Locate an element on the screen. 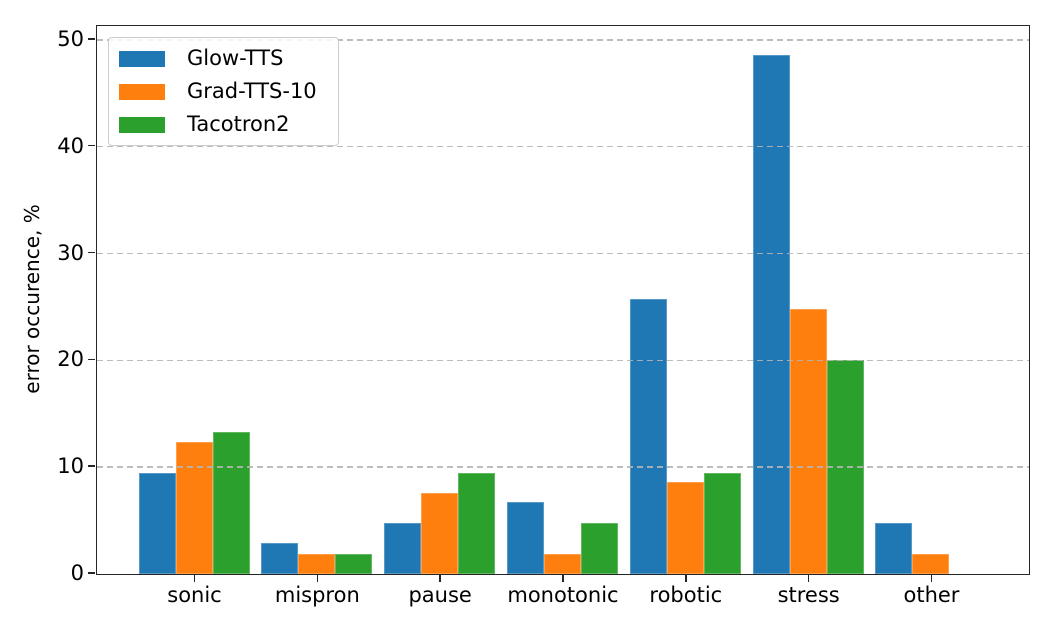 The image size is (1037, 627). legend-entry-grad-tts-10: Grad-TTS-10 is located at coordinates (223, 91).